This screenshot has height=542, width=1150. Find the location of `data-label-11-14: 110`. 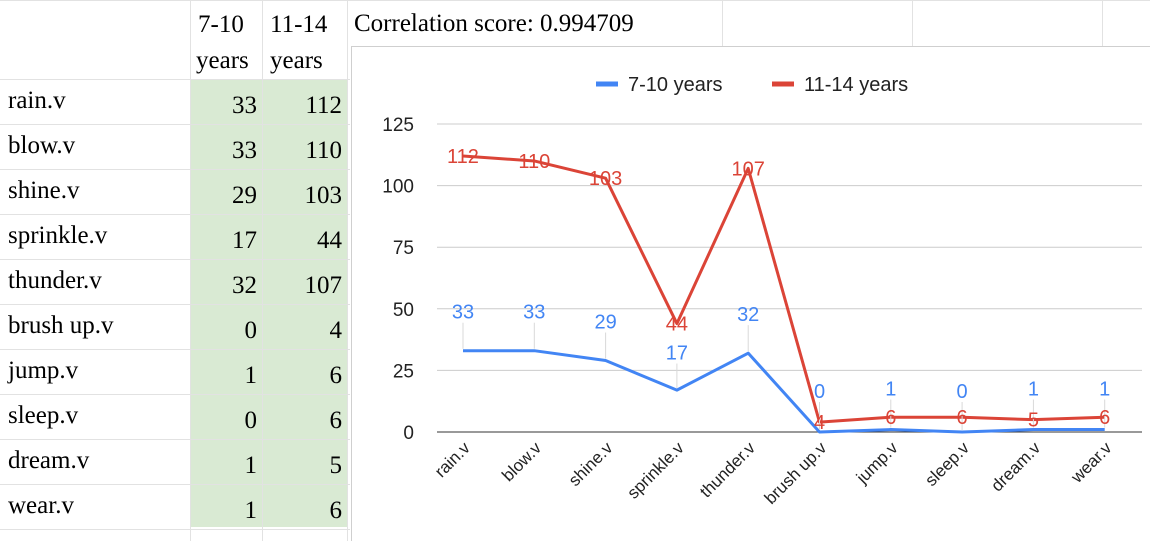

data-label-11-14: 110 is located at coordinates (534, 162).